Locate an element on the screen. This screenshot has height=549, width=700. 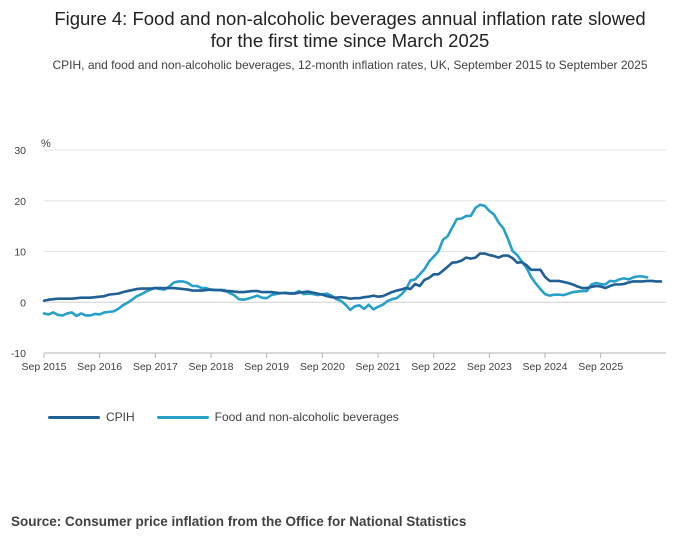
legend-item-food: Food and non-alcoholic beverages is located at coordinates (277, 417).